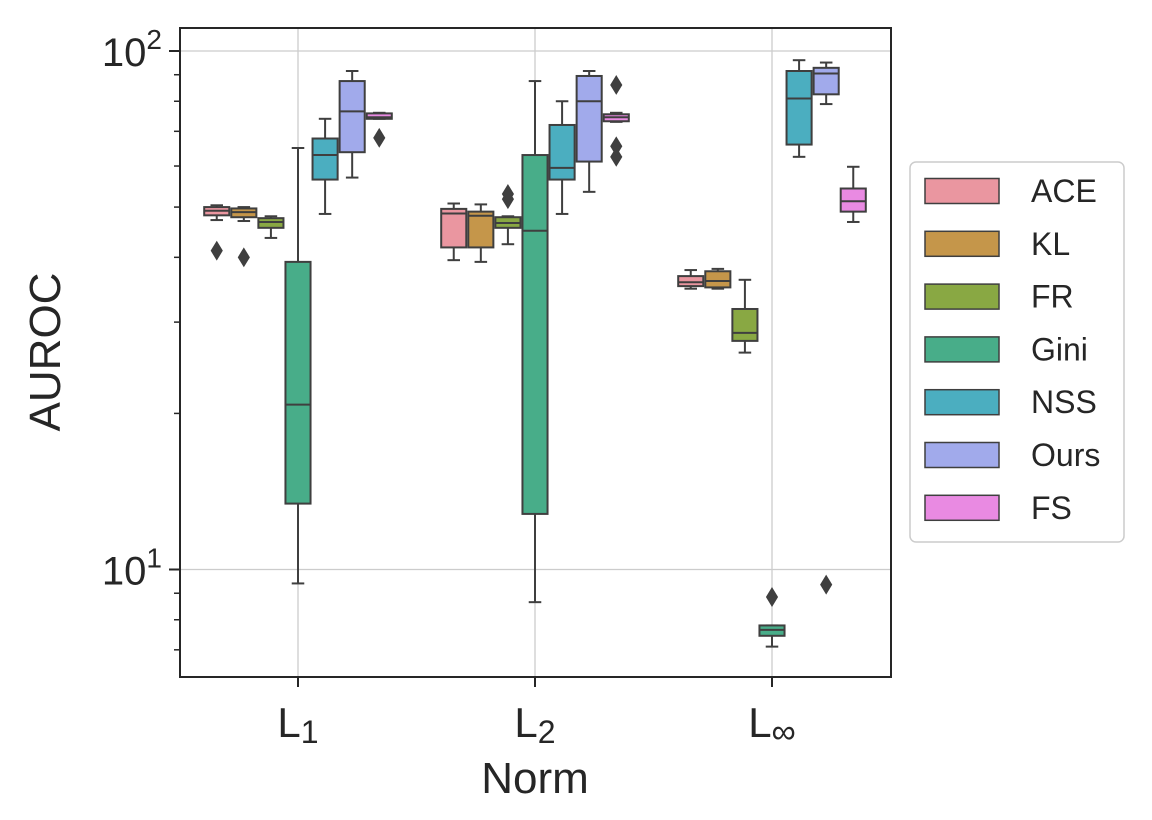  I want to click on legend-label: KL, so click(1050, 244).